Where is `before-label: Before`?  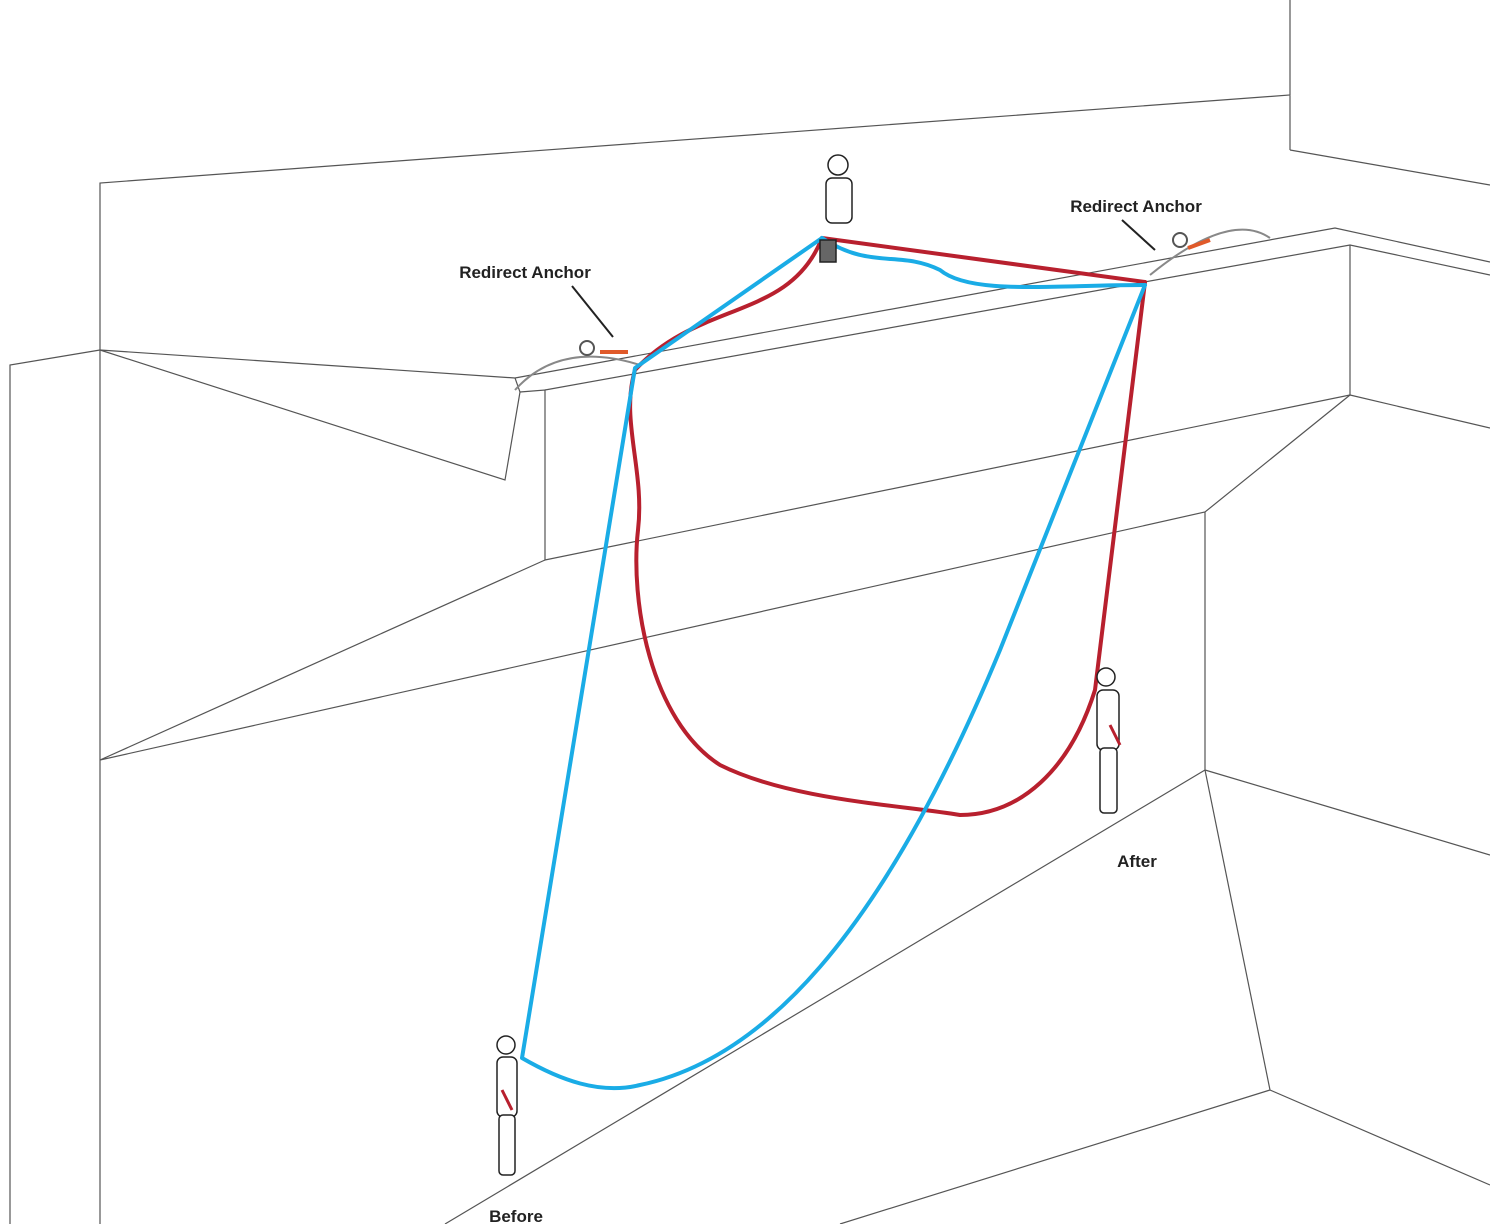 before-label: Before is located at coordinates (516, 1215).